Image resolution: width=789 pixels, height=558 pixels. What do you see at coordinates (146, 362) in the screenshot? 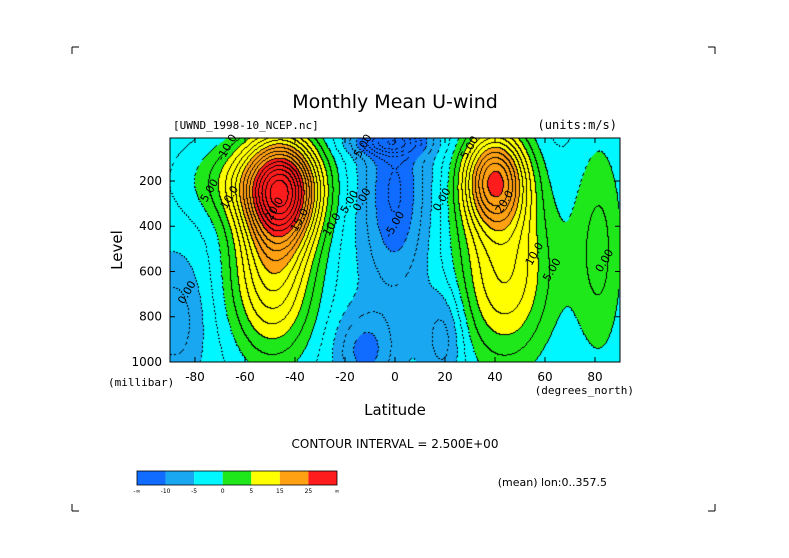
I see `y-tick-label: 1000` at bounding box center [146, 362].